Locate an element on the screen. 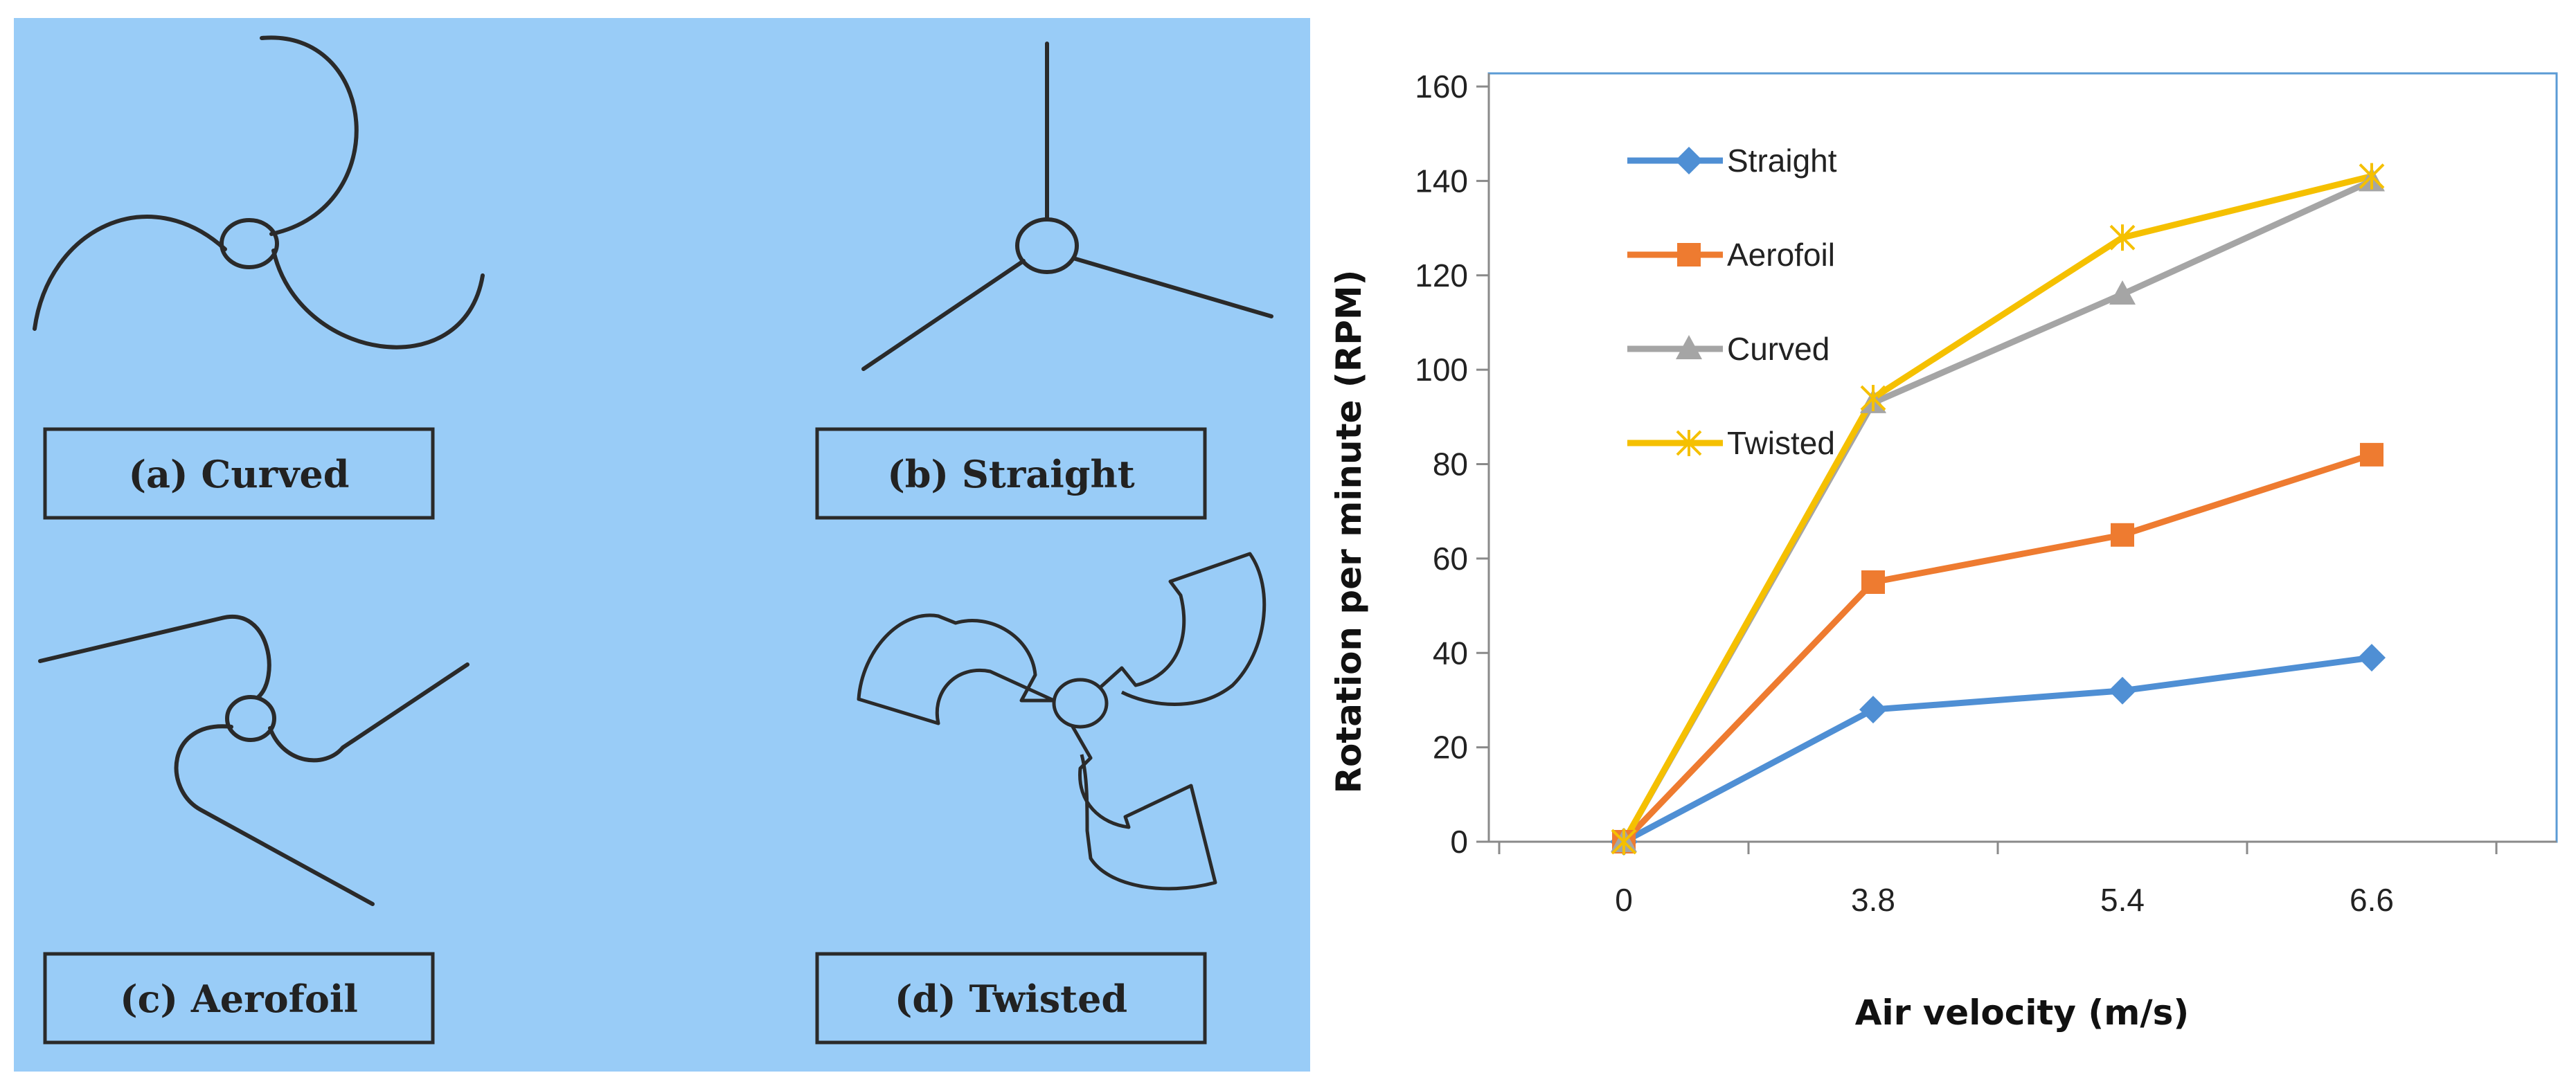 This screenshot has height=1084, width=2576. y-tick-label: 120 is located at coordinates (1441, 276).